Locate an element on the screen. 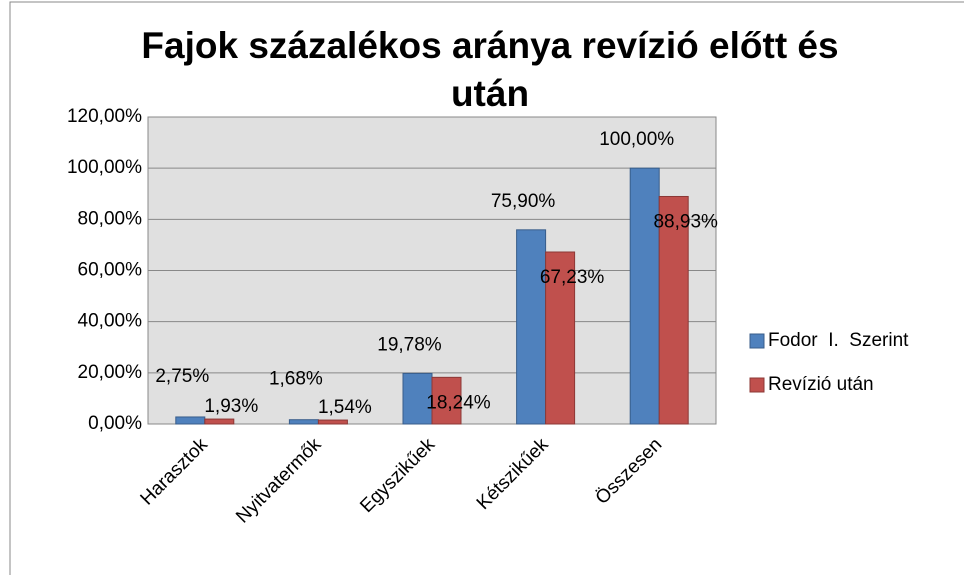  y-tick-label: 120,00% is located at coordinates (104, 116).